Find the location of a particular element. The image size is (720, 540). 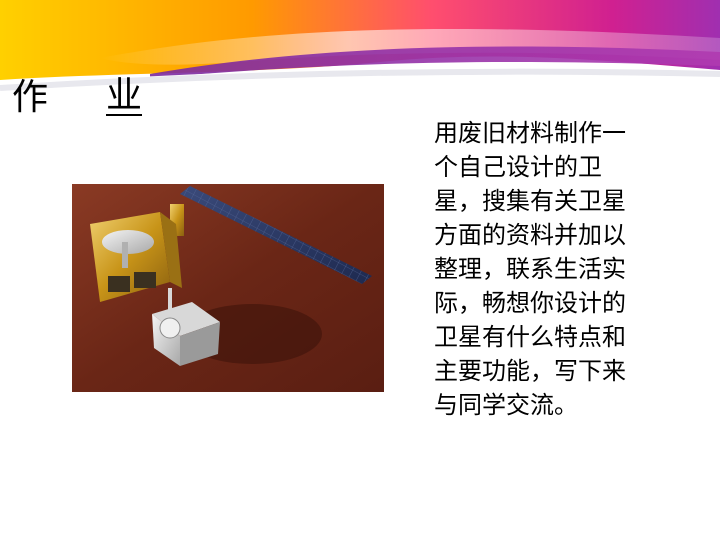

text-line: 际，畅想你设计的 is located at coordinates (530, 303).